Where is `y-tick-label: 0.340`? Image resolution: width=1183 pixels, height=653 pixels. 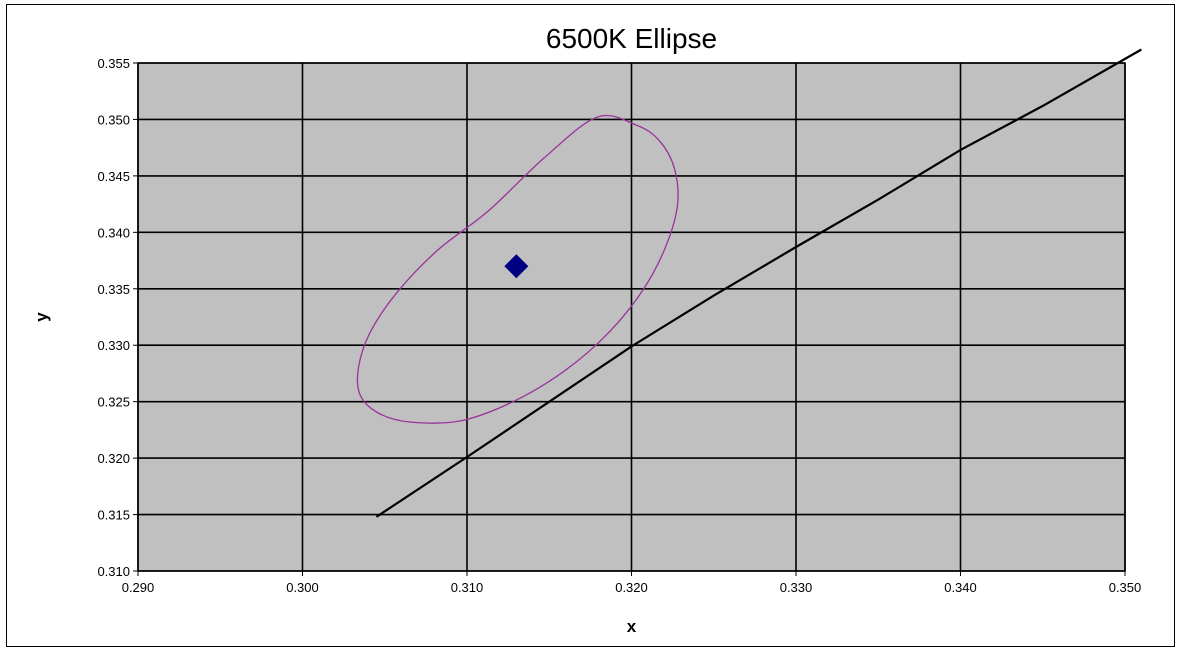 y-tick-label: 0.340 is located at coordinates (113, 232).